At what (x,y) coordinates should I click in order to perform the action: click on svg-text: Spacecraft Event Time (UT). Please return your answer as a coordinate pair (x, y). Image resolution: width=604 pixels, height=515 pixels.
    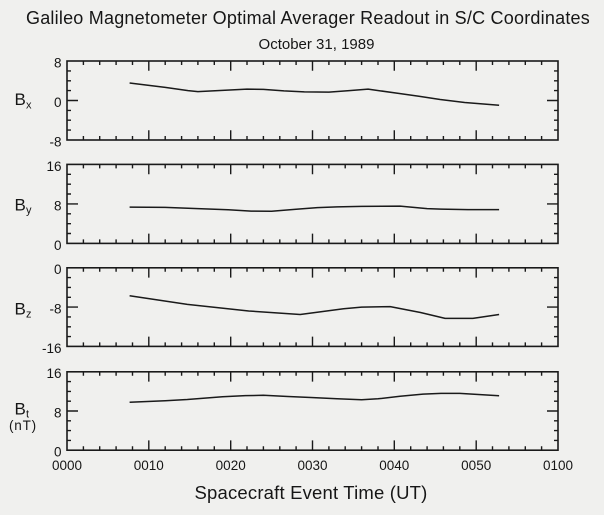
    Looking at the image, I should click on (311, 492).